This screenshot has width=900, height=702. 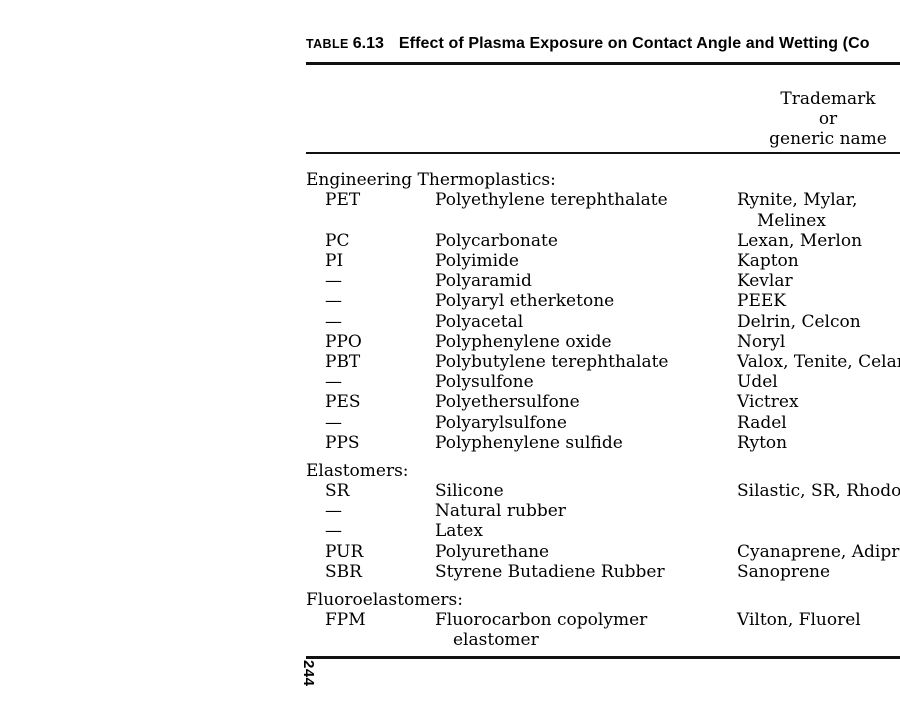 I want to click on trademark-cell: Delrin, Celcon, so click(x=799, y=322).